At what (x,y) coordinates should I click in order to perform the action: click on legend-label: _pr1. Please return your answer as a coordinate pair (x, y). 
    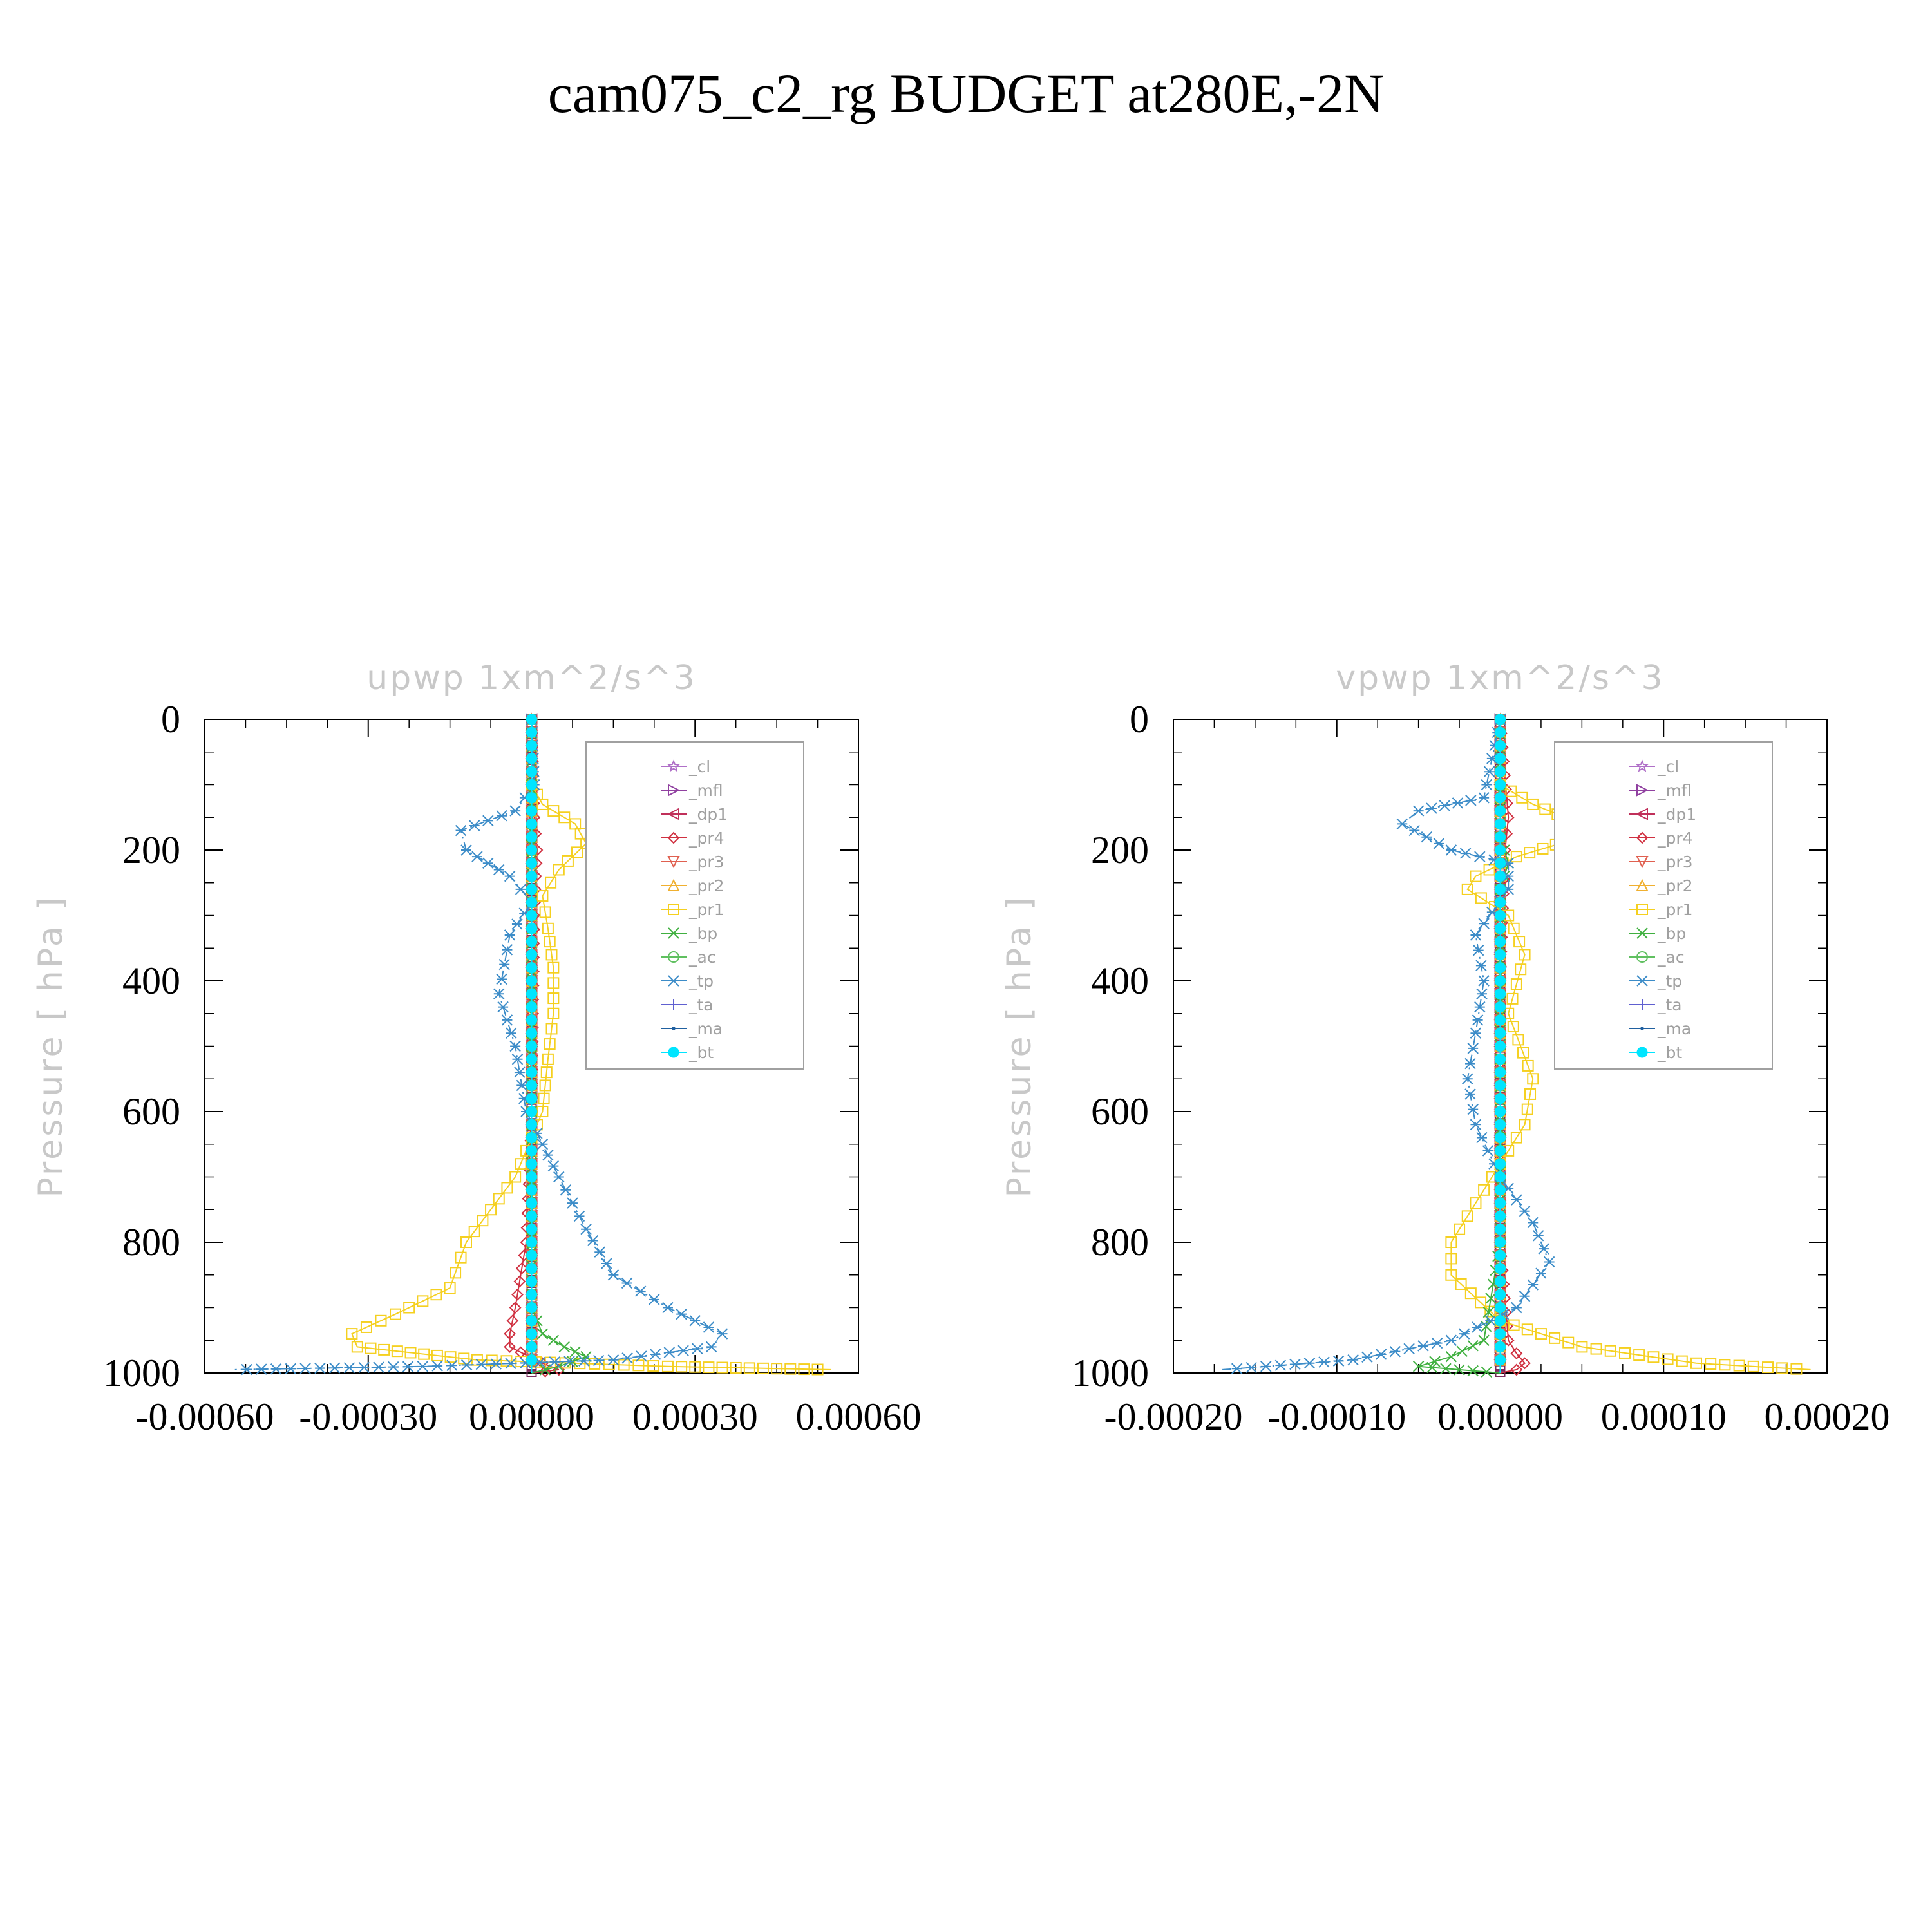
    Looking at the image, I should click on (706, 910).